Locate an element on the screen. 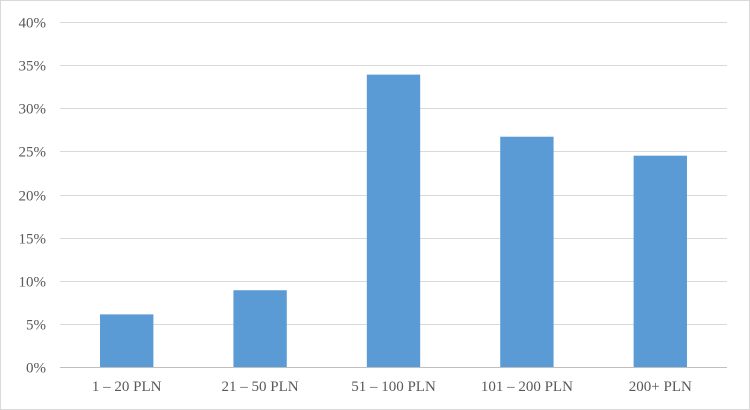  x-tick-label: 51 – 100 PLN is located at coordinates (393, 387).